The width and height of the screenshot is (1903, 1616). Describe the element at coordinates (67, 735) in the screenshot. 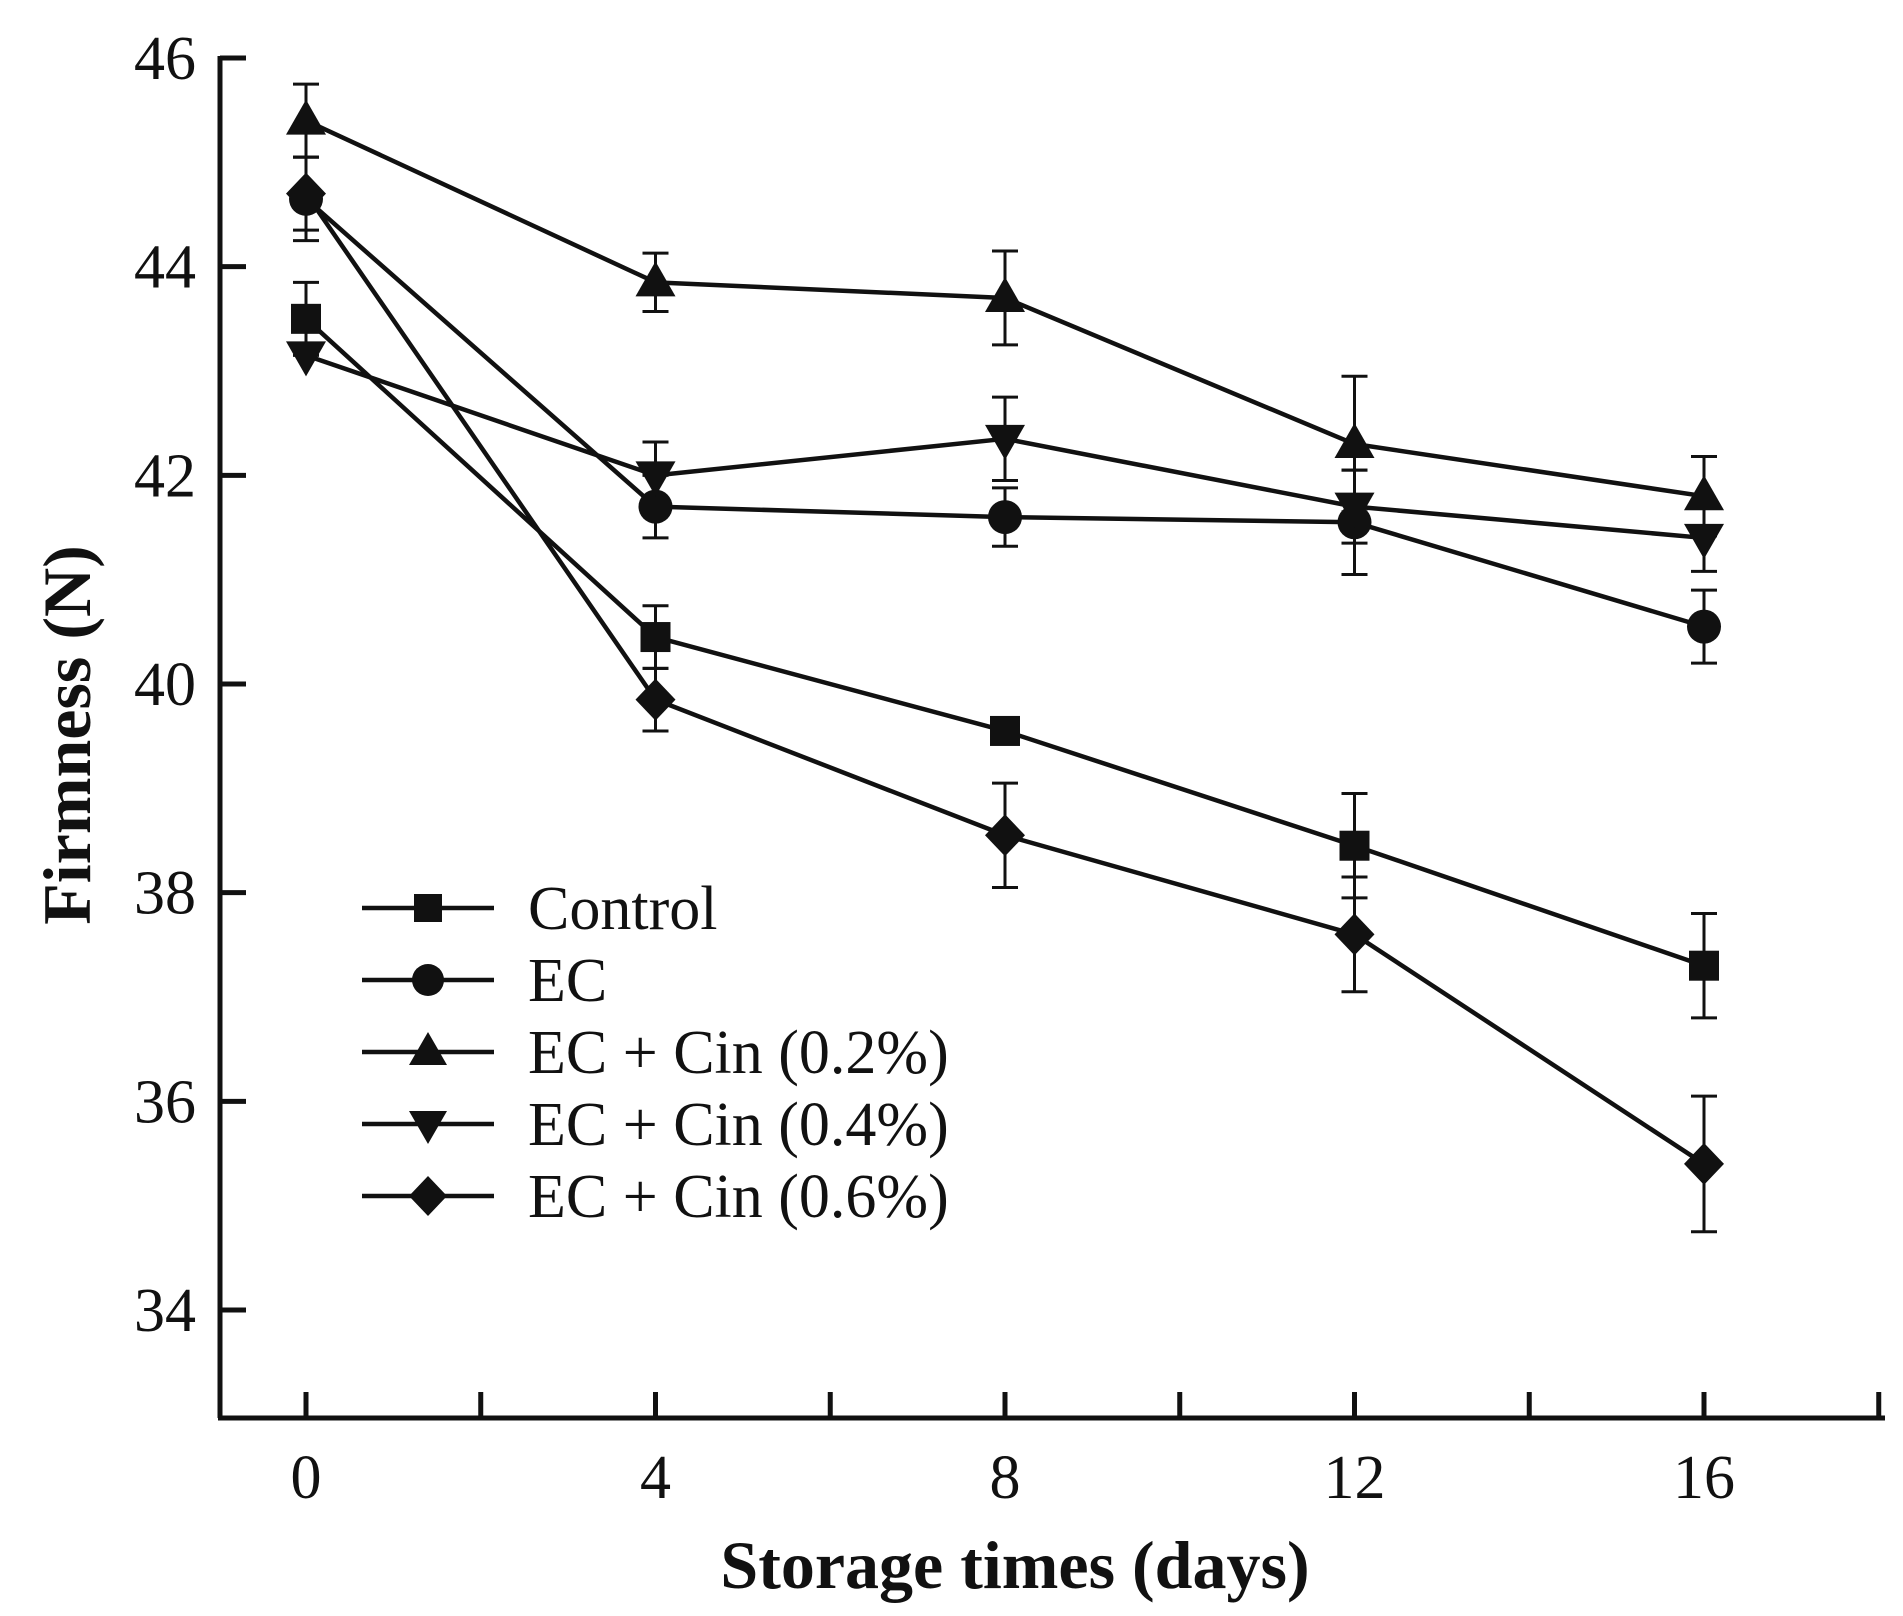

I see `y-axis-title: Firmness (N)` at that location.